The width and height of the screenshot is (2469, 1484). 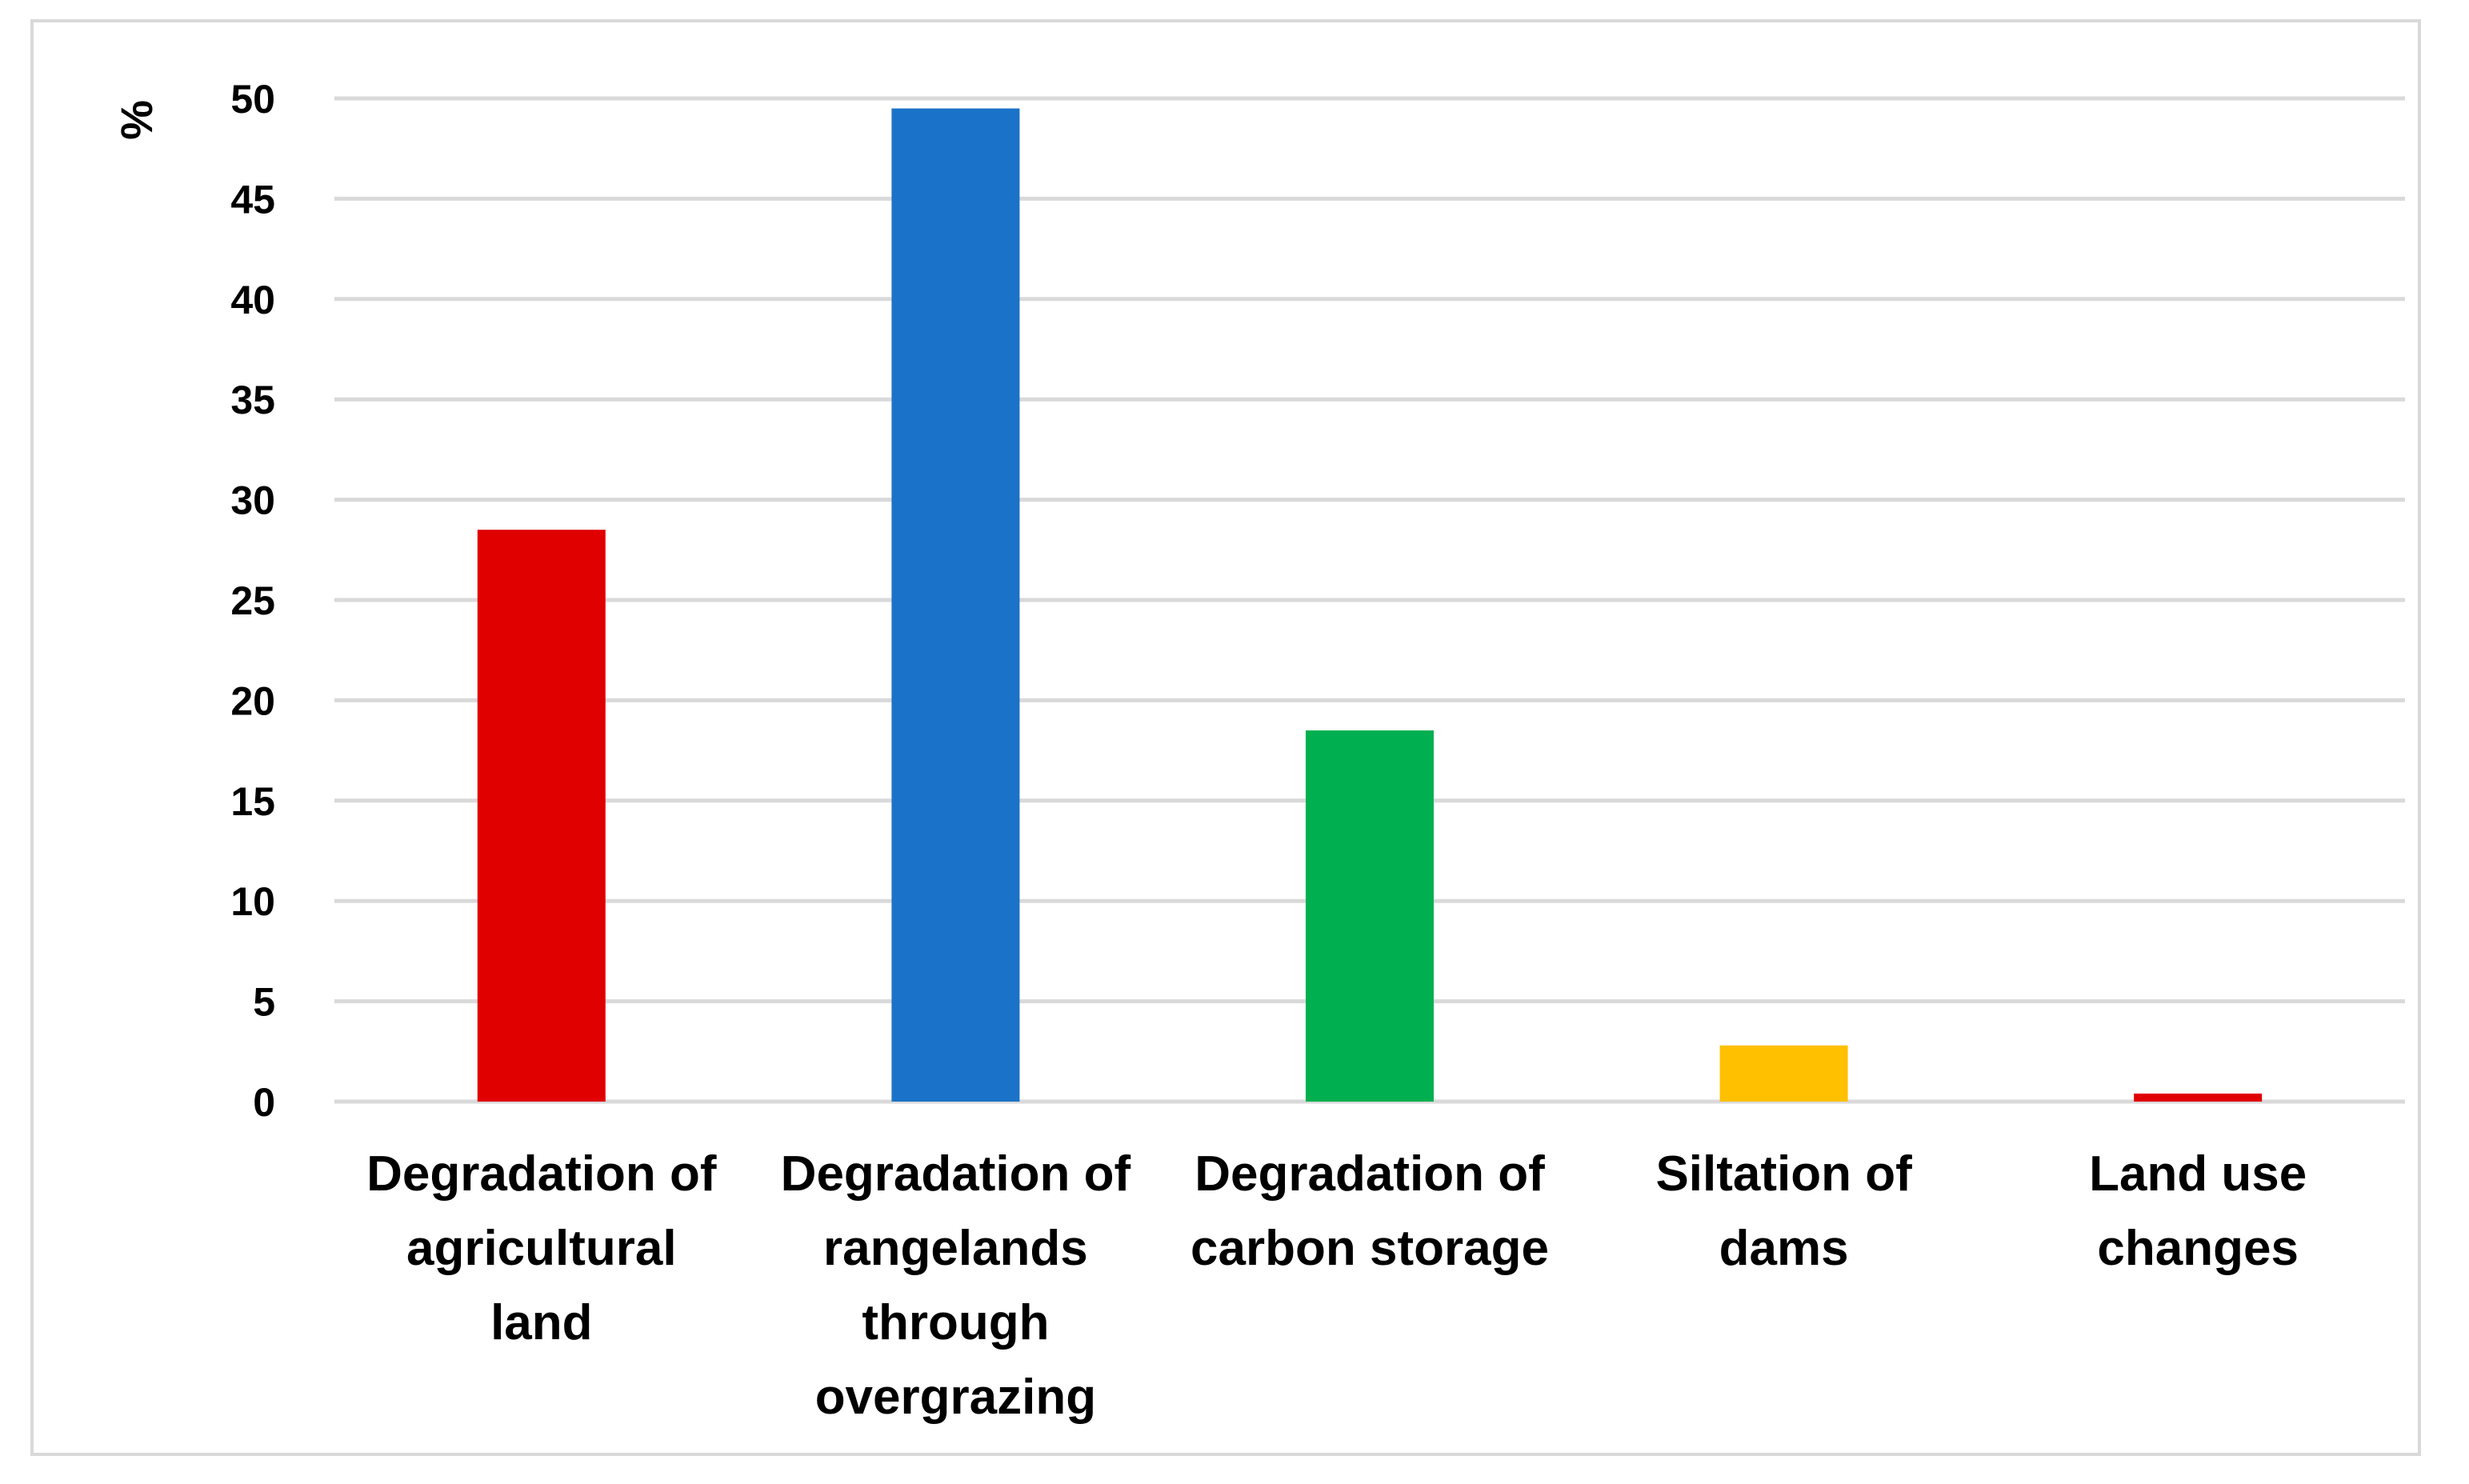 What do you see at coordinates (264, 1102) in the screenshot?
I see `y-tick-label: 0` at bounding box center [264, 1102].